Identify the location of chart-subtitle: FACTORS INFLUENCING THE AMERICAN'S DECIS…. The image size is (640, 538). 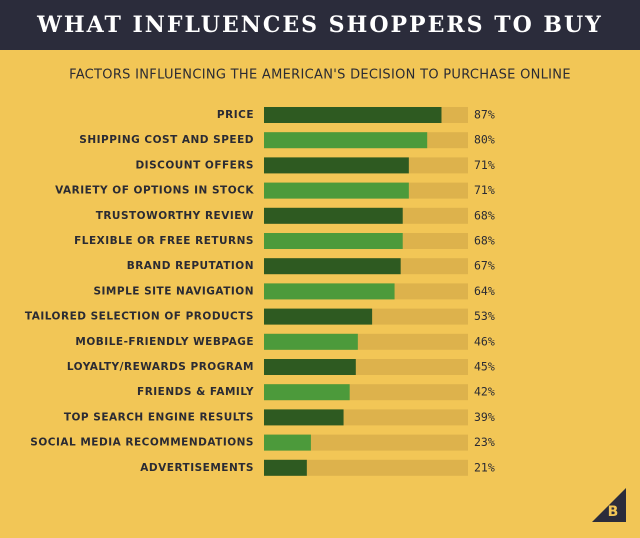
(320, 75).